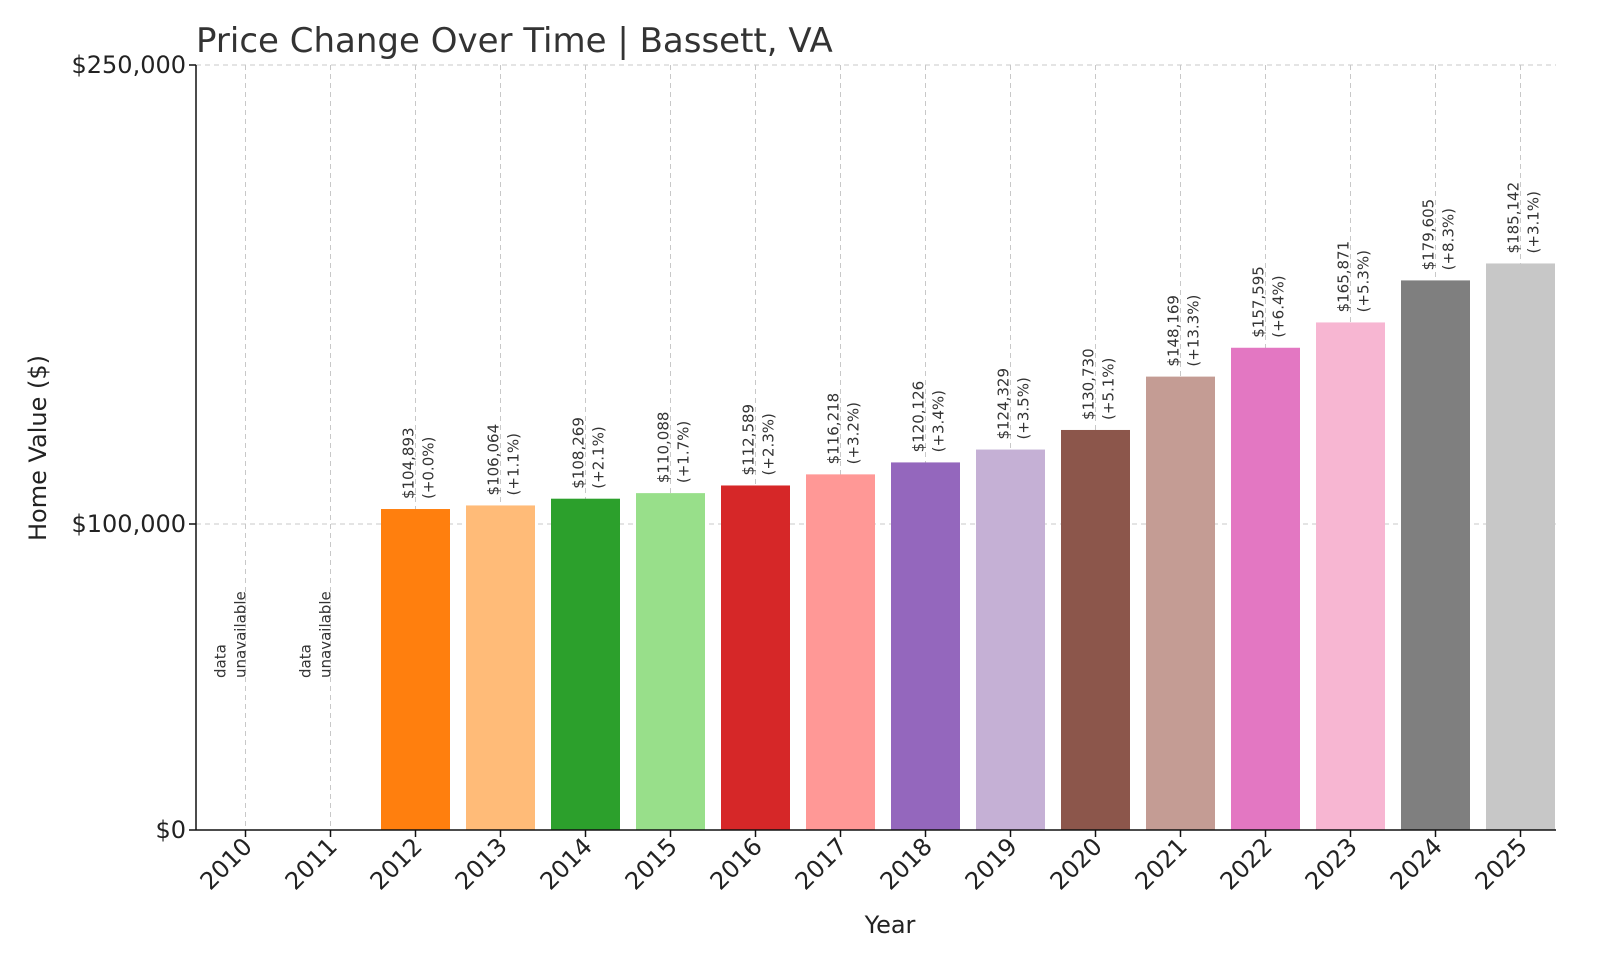 This screenshot has height=960, width=1600. Describe the element at coordinates (429, 468) in the screenshot. I see `change-label-2012: (+0.0%)` at that location.